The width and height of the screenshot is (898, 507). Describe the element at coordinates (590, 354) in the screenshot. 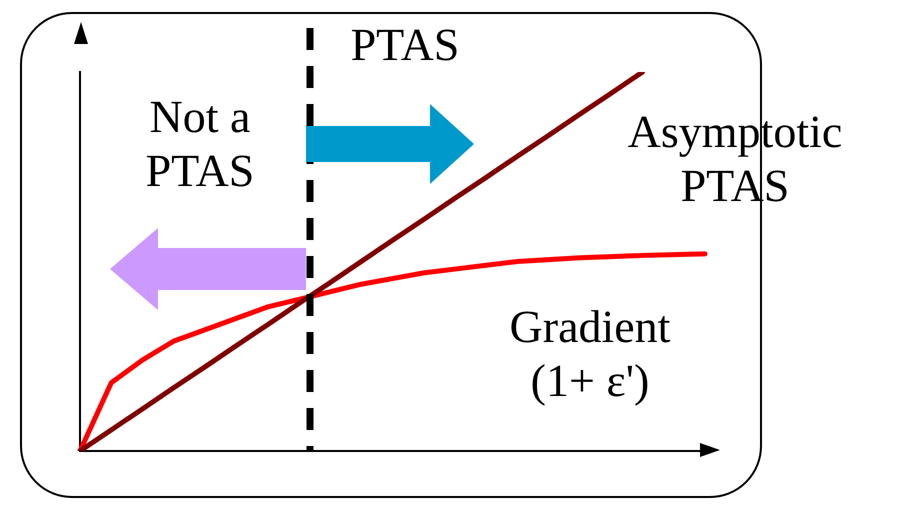

I see `annotation: Gradient (1+ ε')` at that location.